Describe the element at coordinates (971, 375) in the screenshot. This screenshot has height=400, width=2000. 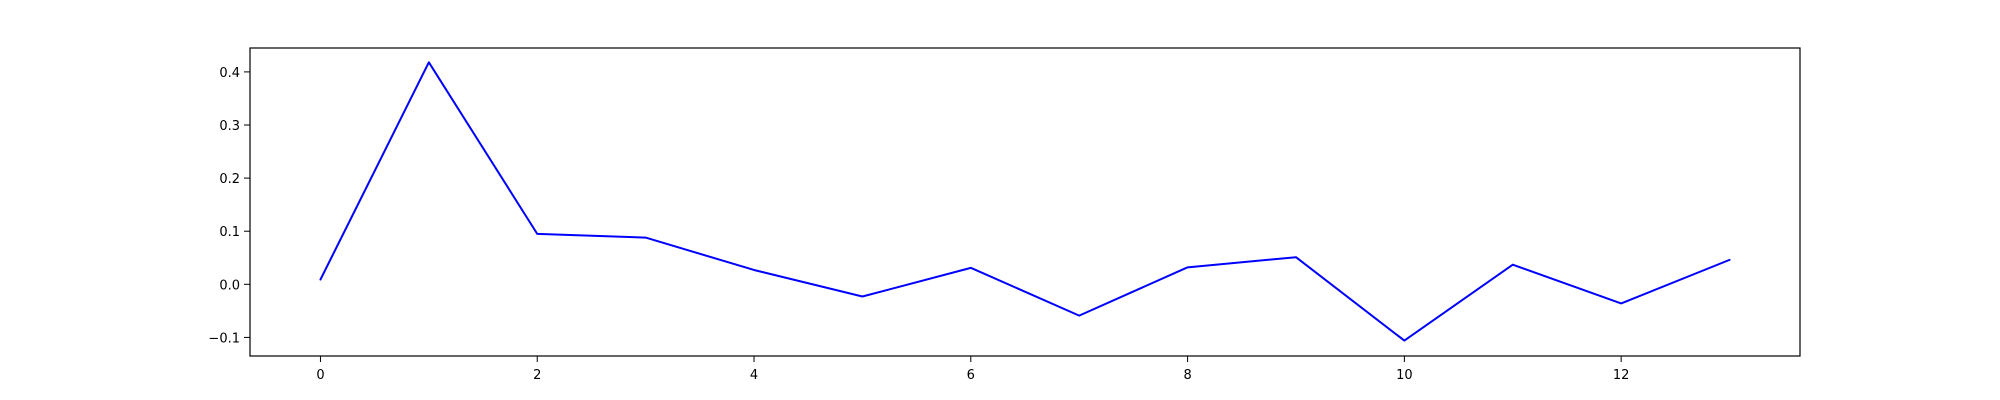
I see `x-tick-label: 6` at that location.